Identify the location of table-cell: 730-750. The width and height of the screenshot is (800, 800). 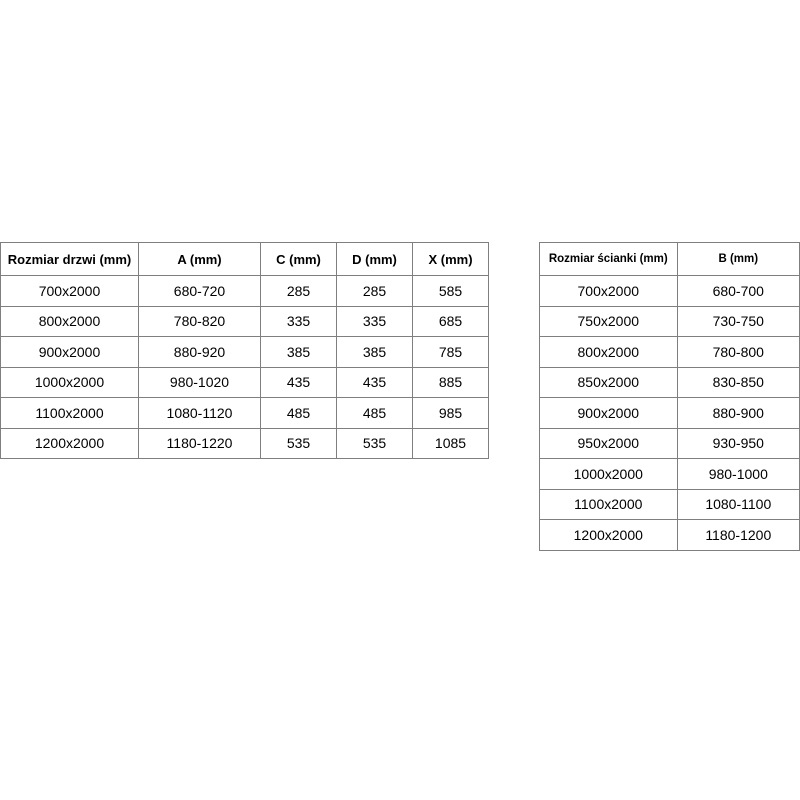
(738, 321).